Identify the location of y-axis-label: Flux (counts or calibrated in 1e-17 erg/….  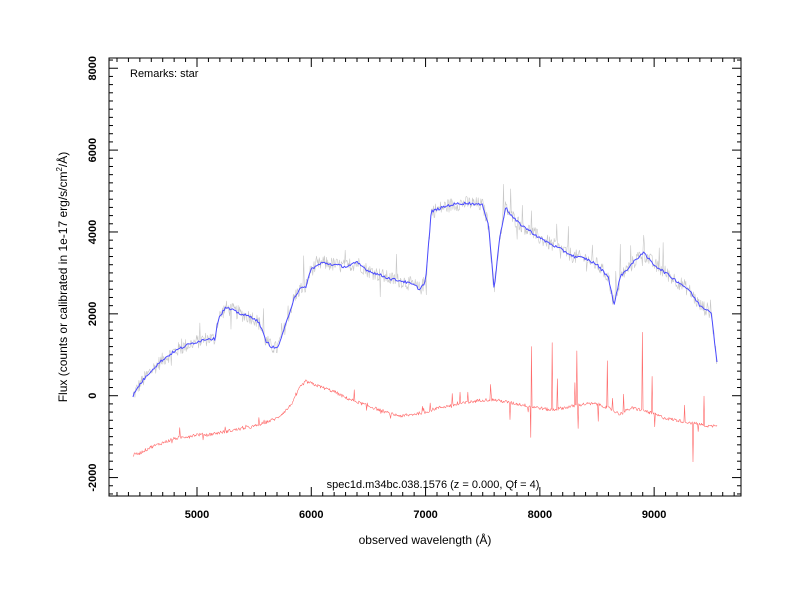
(62, 277).